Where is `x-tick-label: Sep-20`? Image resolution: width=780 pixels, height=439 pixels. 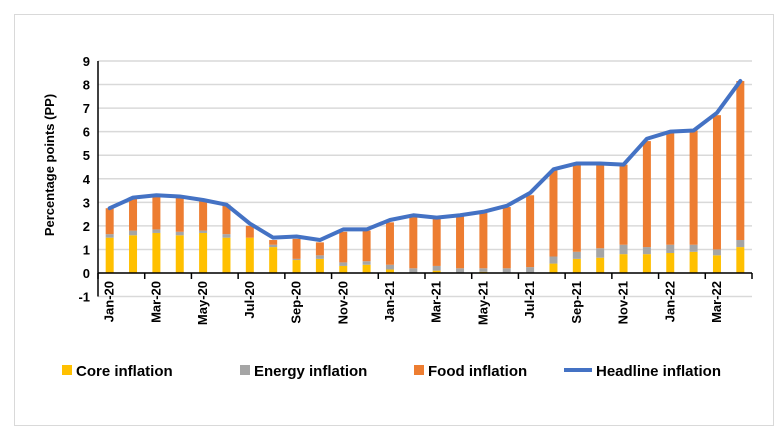 x-tick-label: Sep-20 is located at coordinates (296, 302).